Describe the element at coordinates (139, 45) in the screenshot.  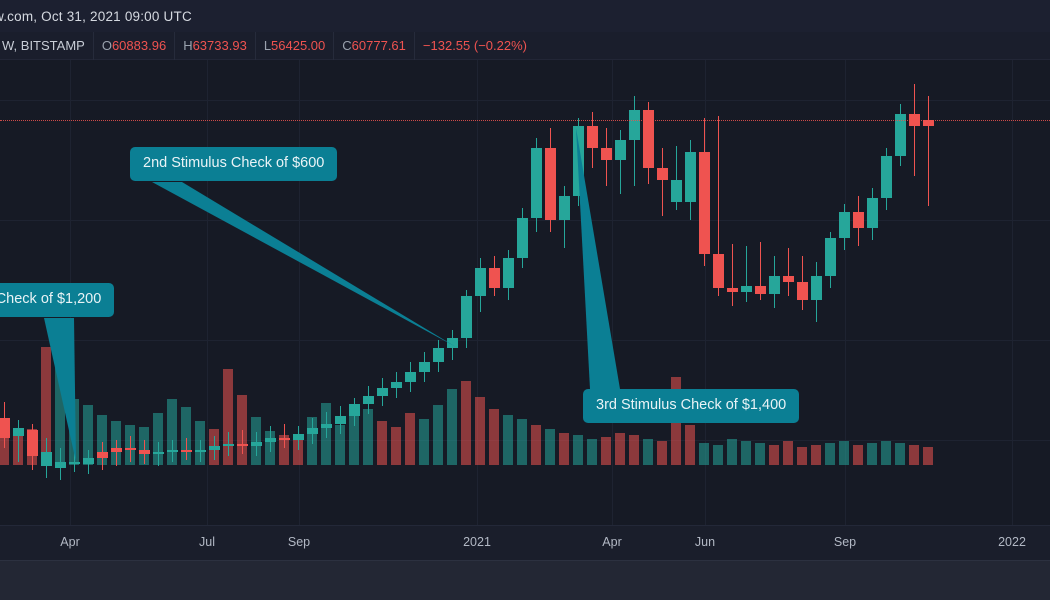
I see `open-value: 60883.96` at that location.